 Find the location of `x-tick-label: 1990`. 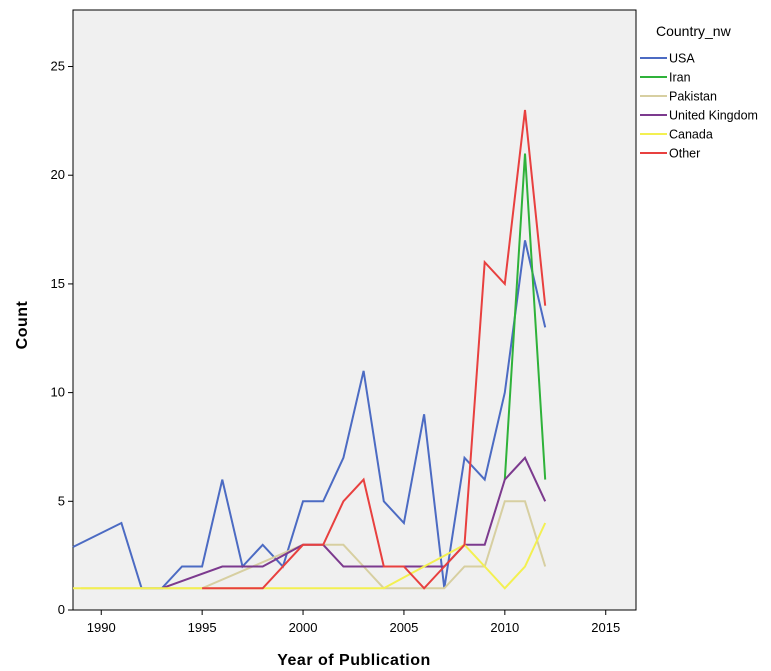

x-tick-label: 1990 is located at coordinates (101, 627).